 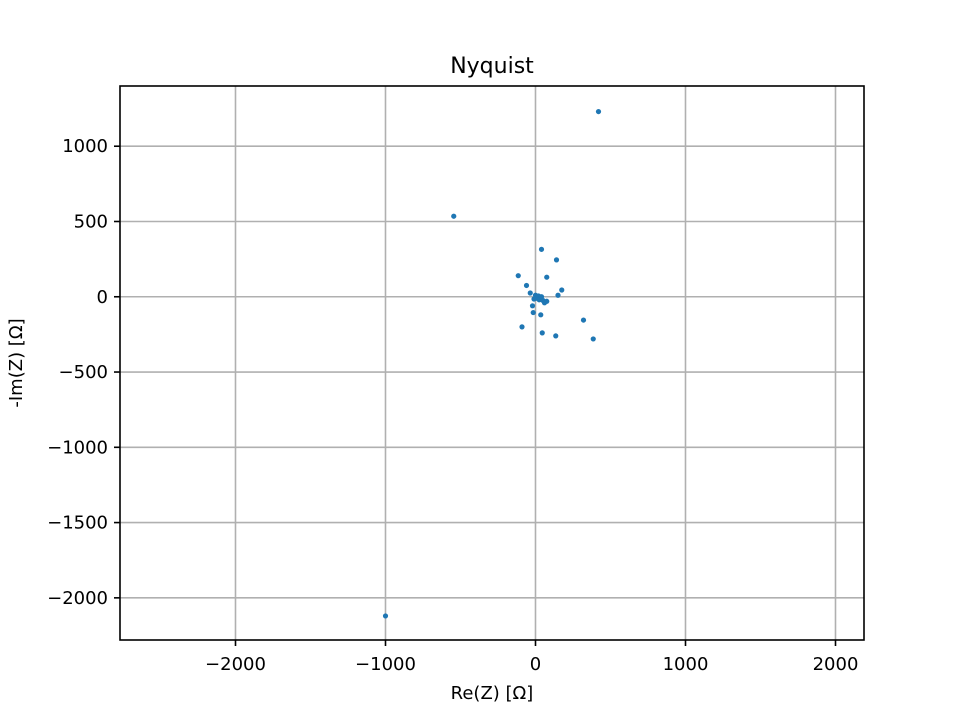 What do you see at coordinates (836, 664) in the screenshot?
I see `x-tick-label: 2000` at bounding box center [836, 664].